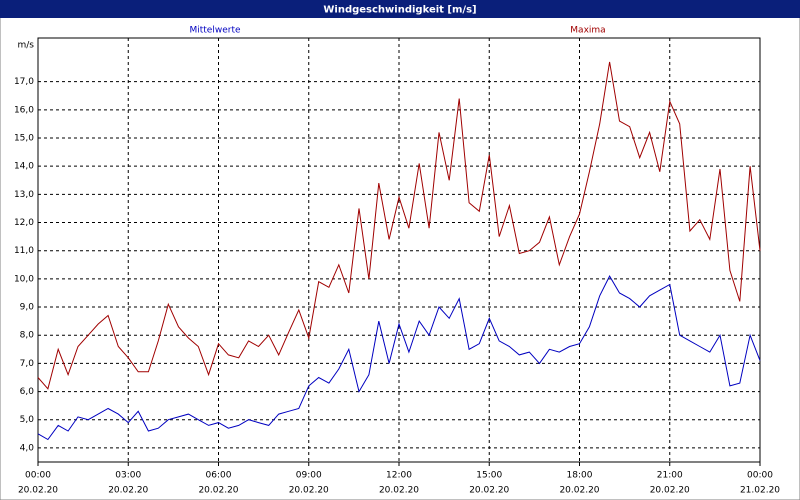  What do you see at coordinates (24, 139) in the screenshot?
I see `y-tick-label: 15,0` at bounding box center [24, 139].